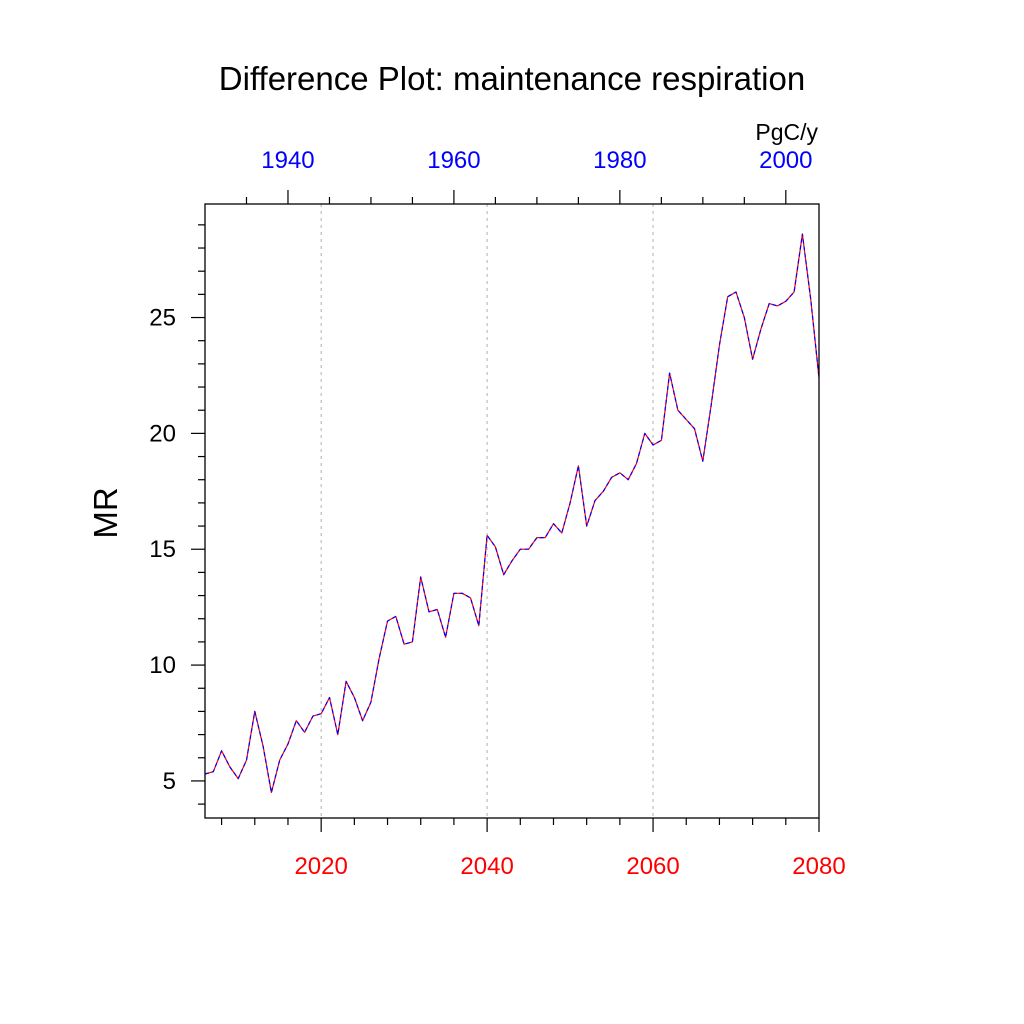 The width and height of the screenshot is (1024, 1024). What do you see at coordinates (162, 665) in the screenshot?
I see `y-tick-label: 10` at bounding box center [162, 665].